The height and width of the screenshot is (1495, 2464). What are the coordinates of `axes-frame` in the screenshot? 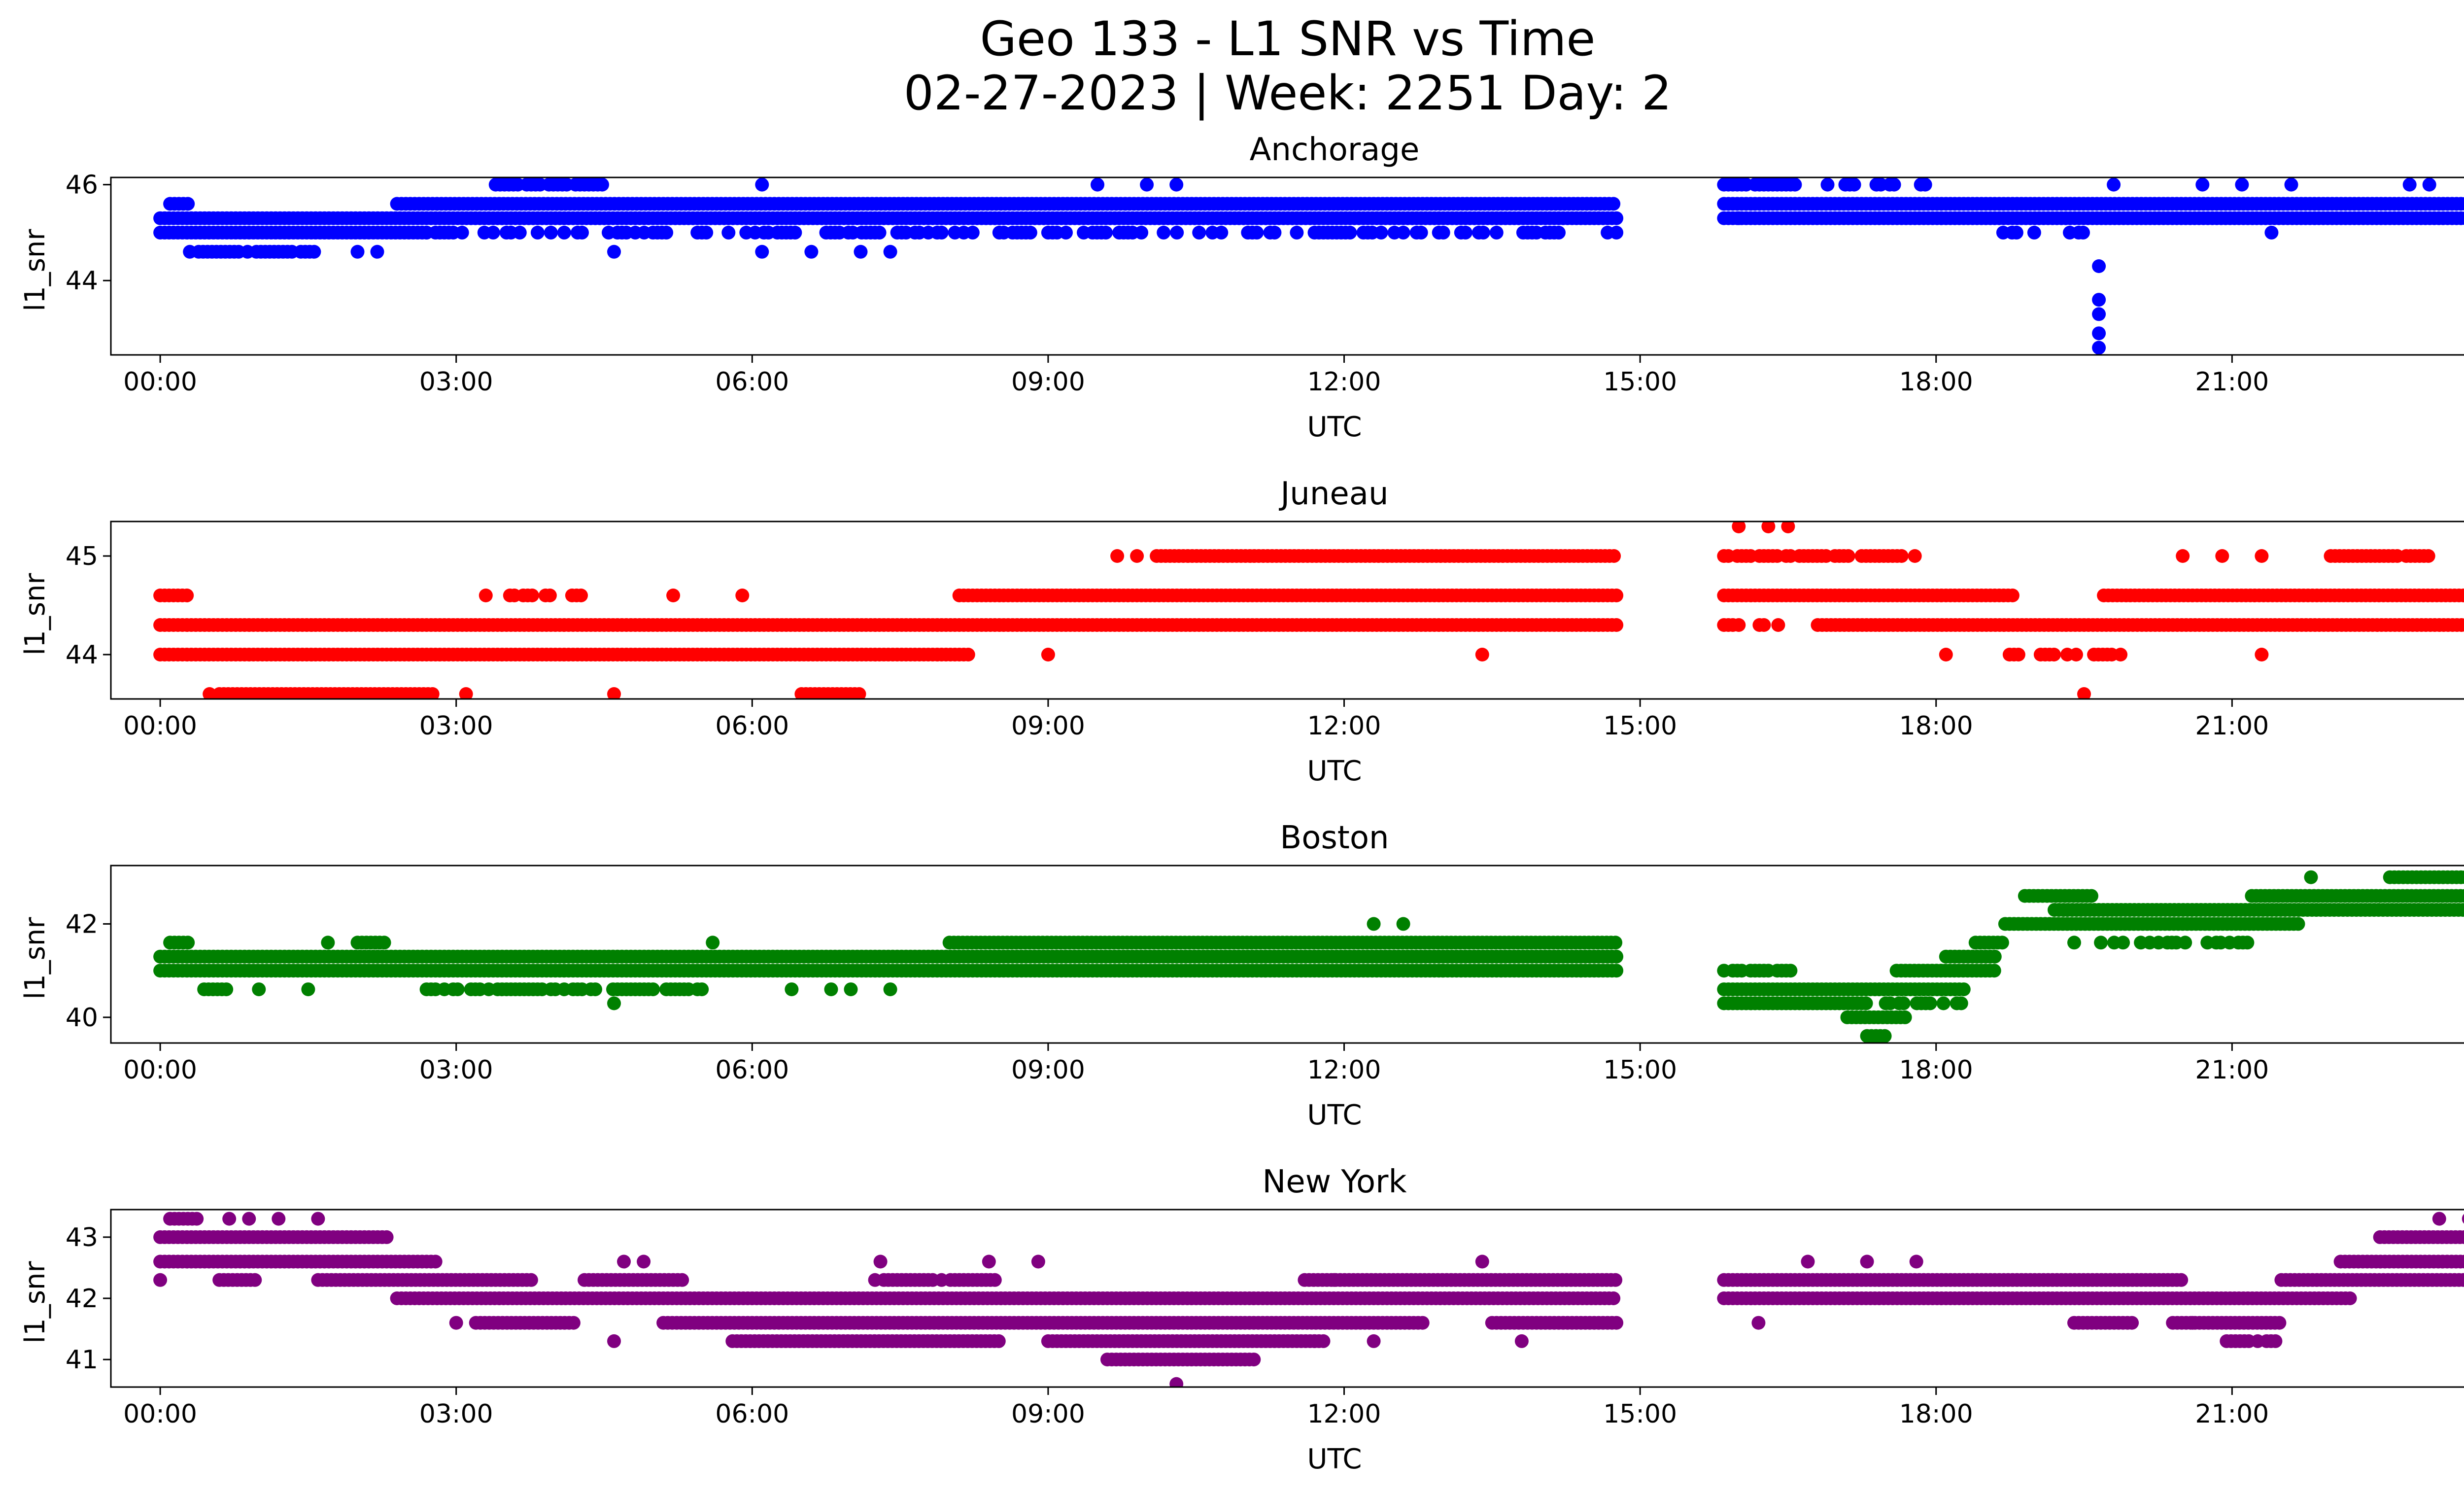 It's located at (1287, 610).